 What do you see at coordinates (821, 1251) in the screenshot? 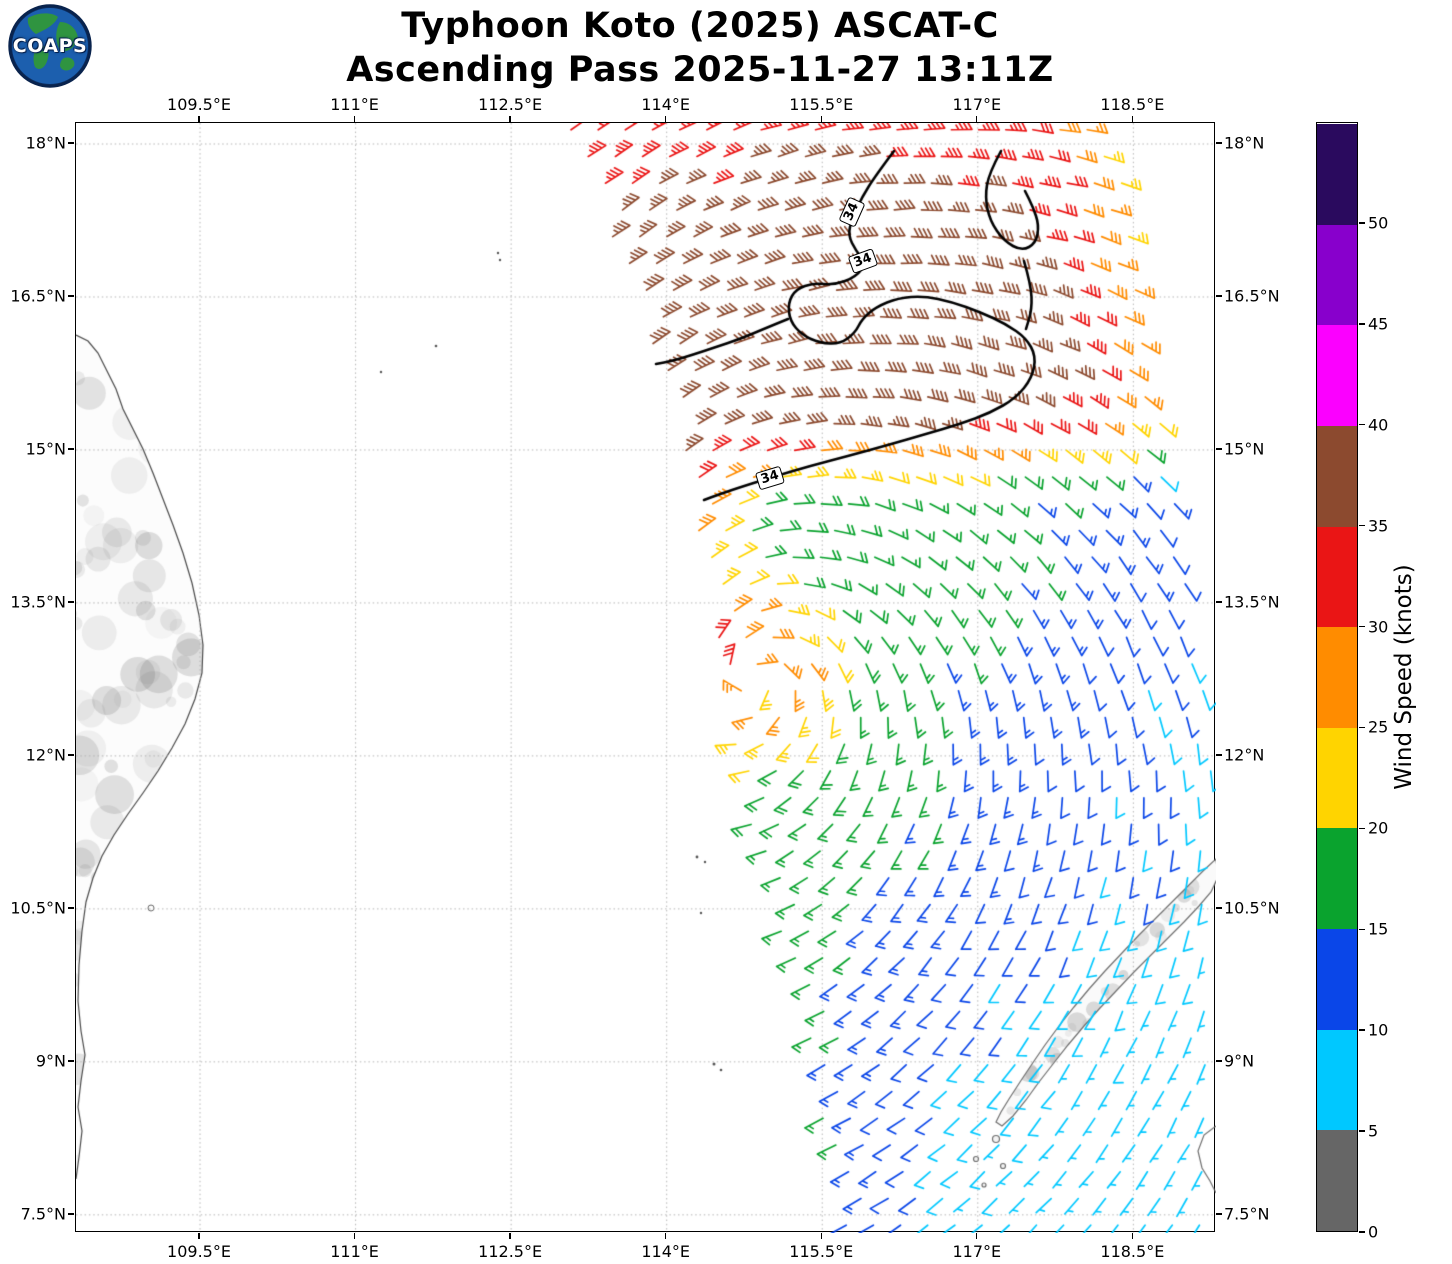
I see `x-tick-label-bottom: 115.5°E` at bounding box center [821, 1251].